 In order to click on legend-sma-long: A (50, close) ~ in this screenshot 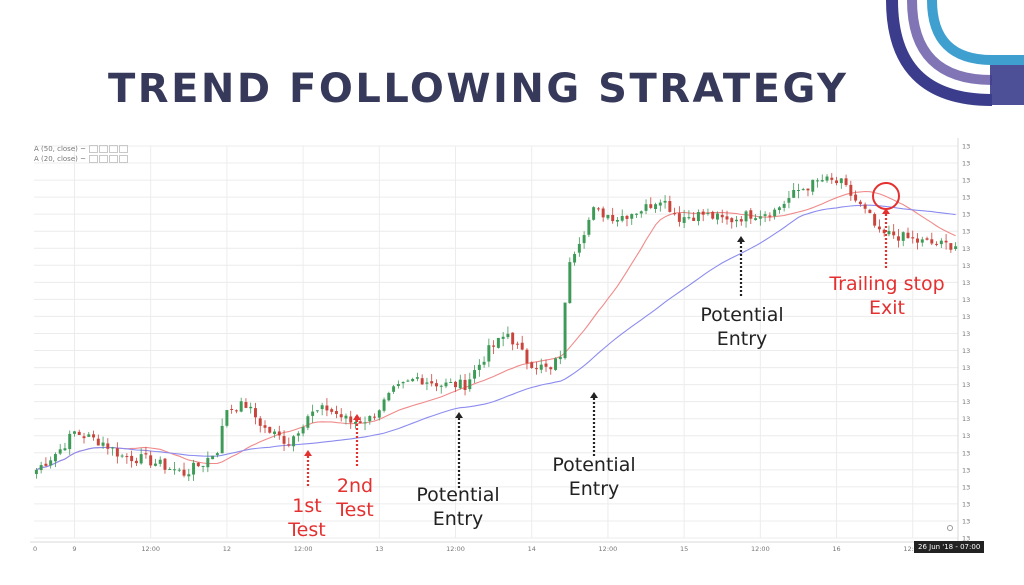, I will do `click(81, 149)`.